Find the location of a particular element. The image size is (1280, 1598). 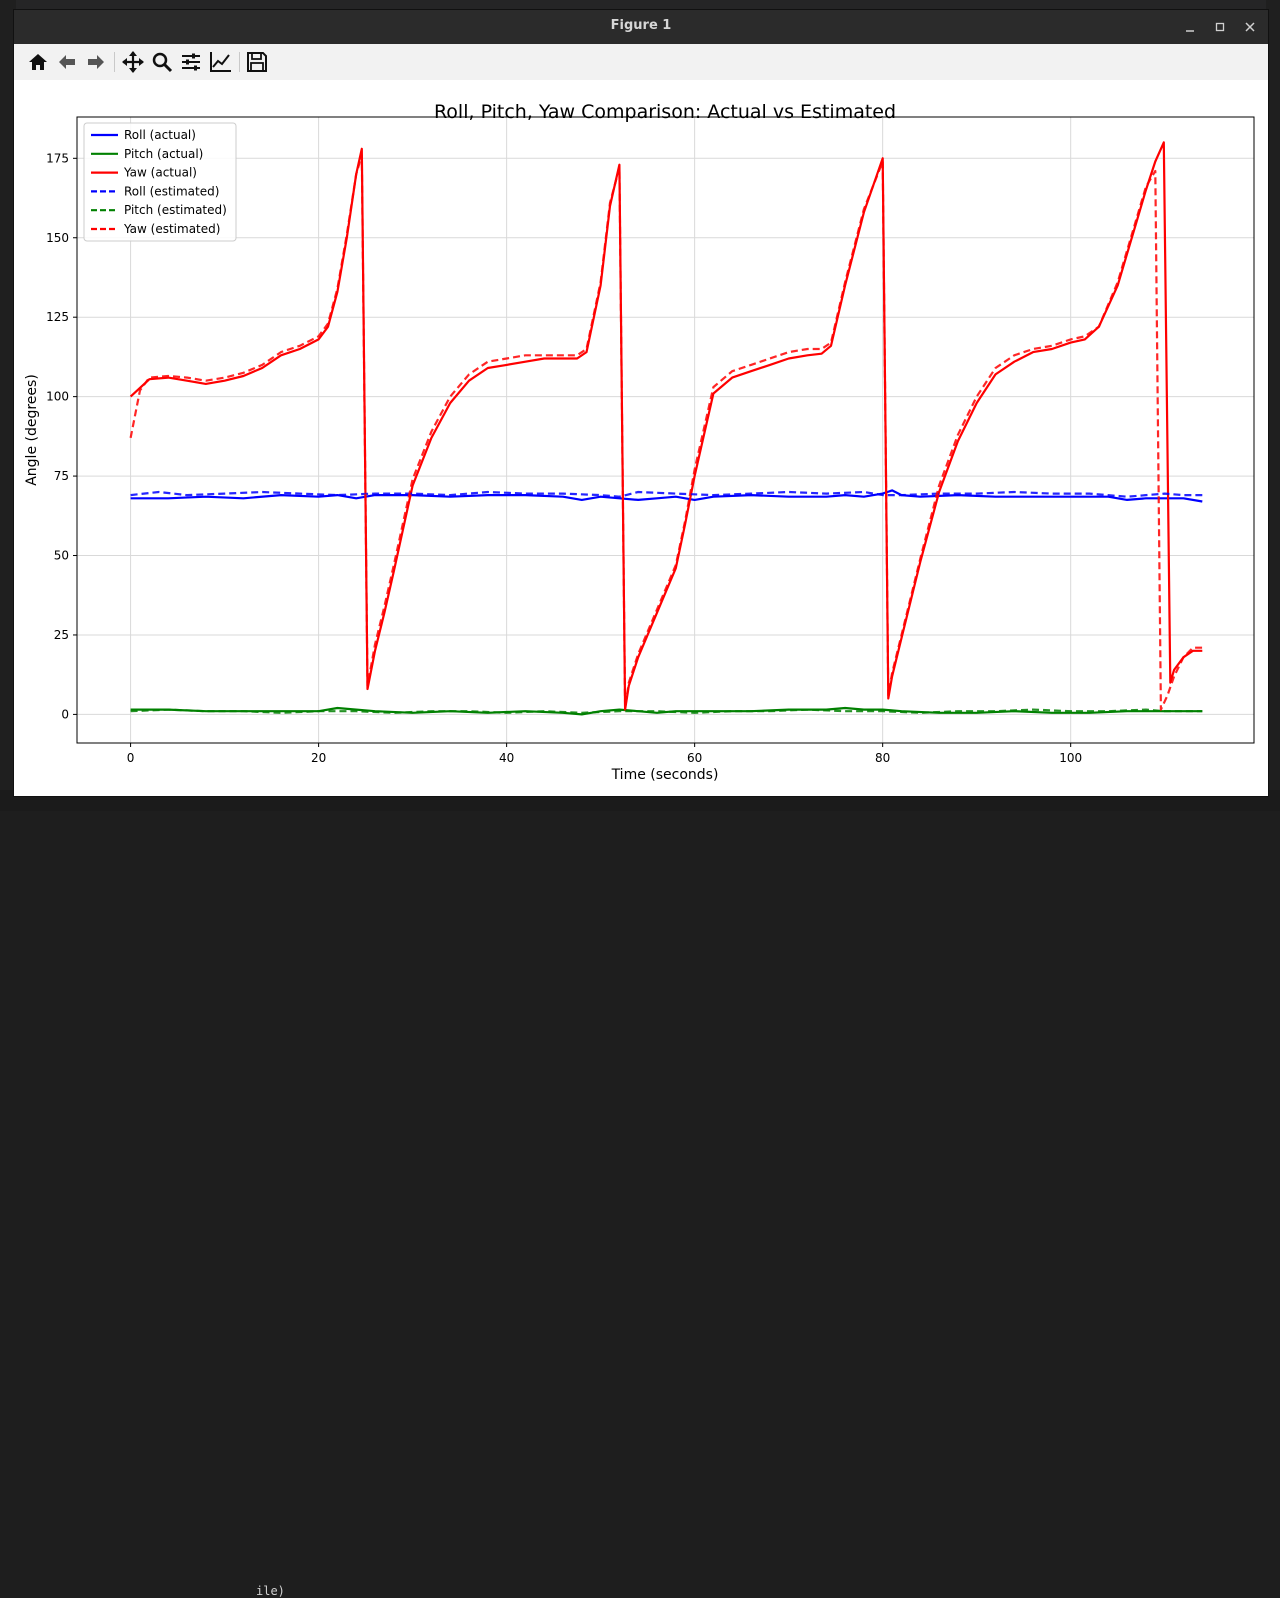

legend-label: Pitch (estimated) is located at coordinates (175, 210).